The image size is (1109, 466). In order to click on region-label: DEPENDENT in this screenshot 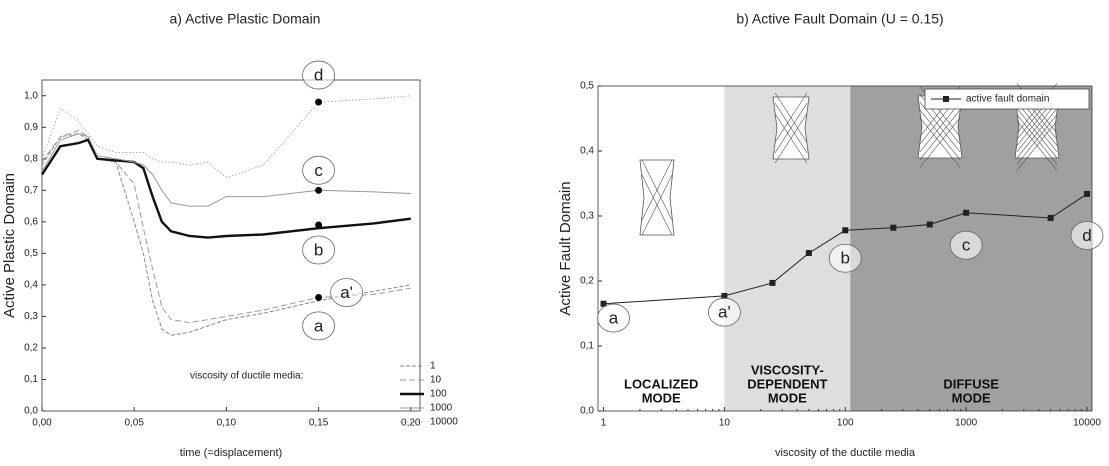, I will do `click(787, 383)`.